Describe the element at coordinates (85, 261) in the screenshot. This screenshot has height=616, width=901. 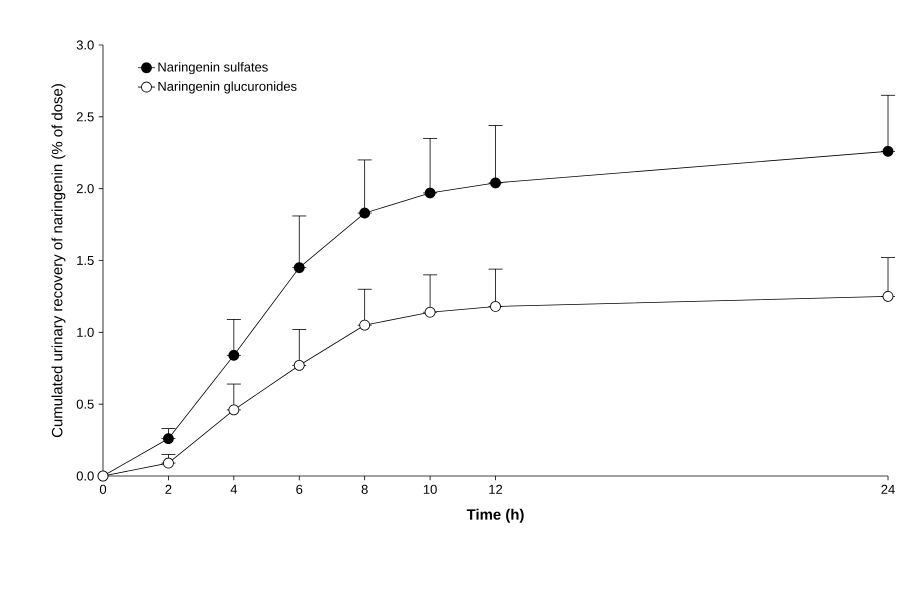
I see `y-tick-label: 1.5` at that location.